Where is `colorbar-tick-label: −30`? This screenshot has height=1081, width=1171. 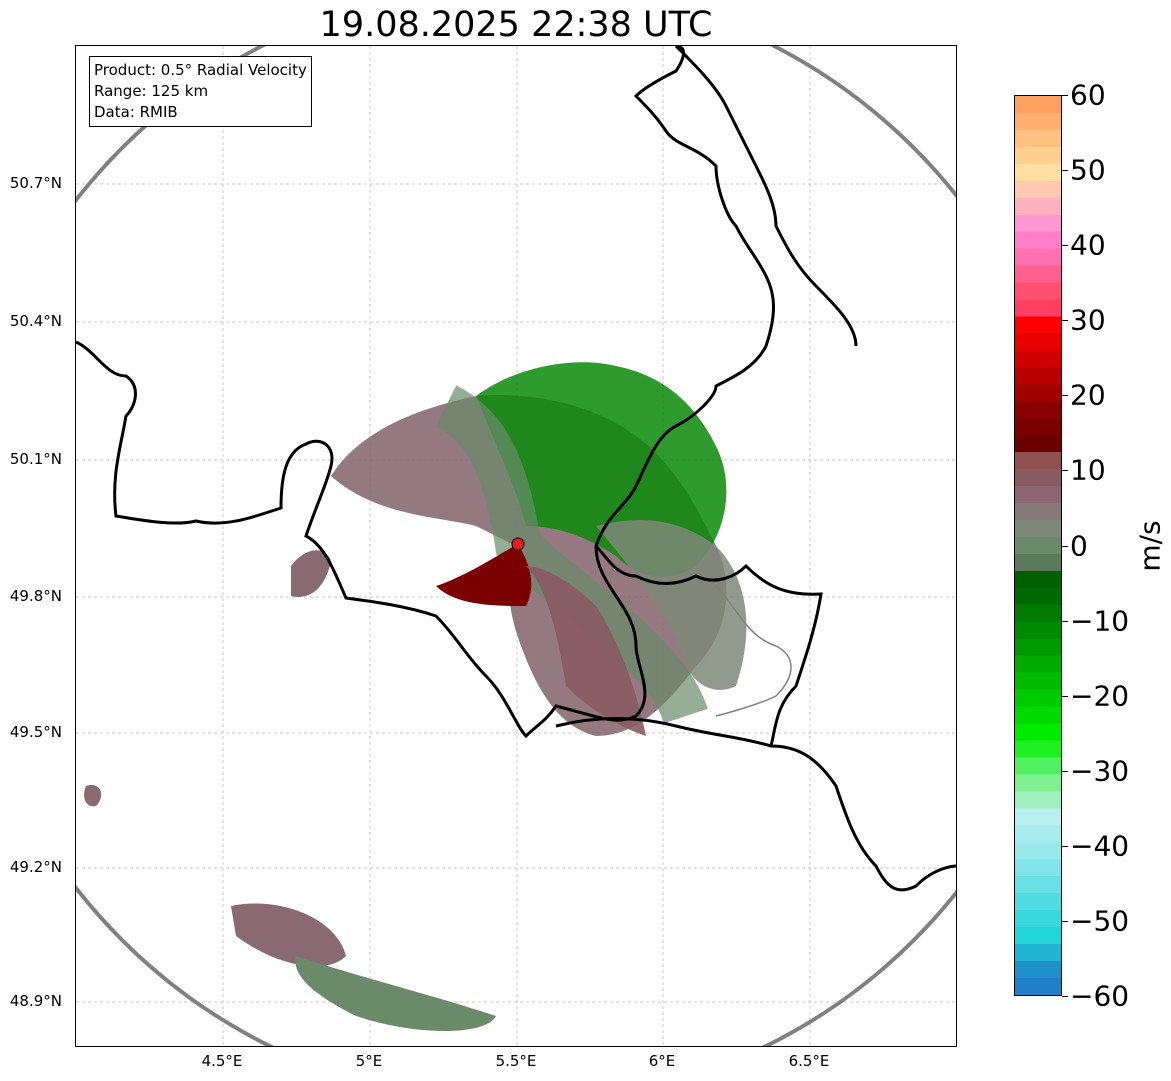
colorbar-tick-label: −30 is located at coordinates (1100, 771).